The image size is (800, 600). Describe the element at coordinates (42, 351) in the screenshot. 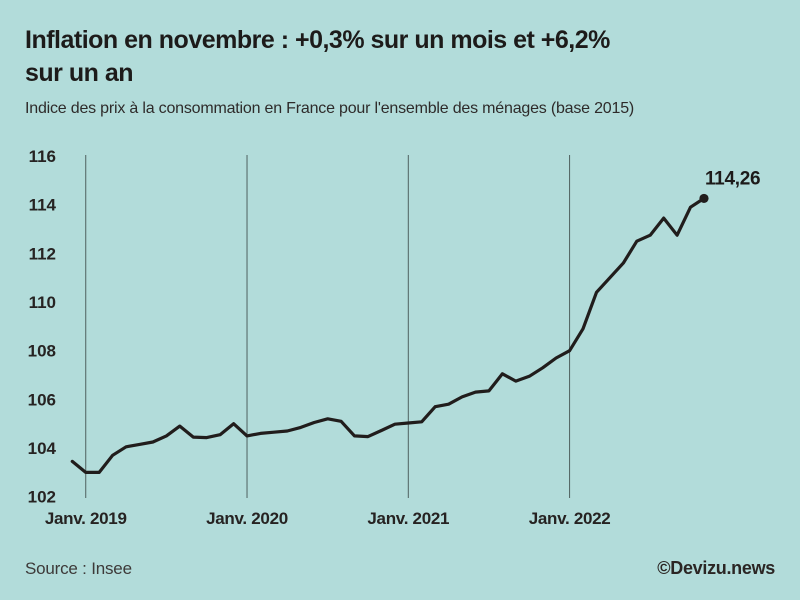

I see `y-axis-tick-label: 108` at that location.